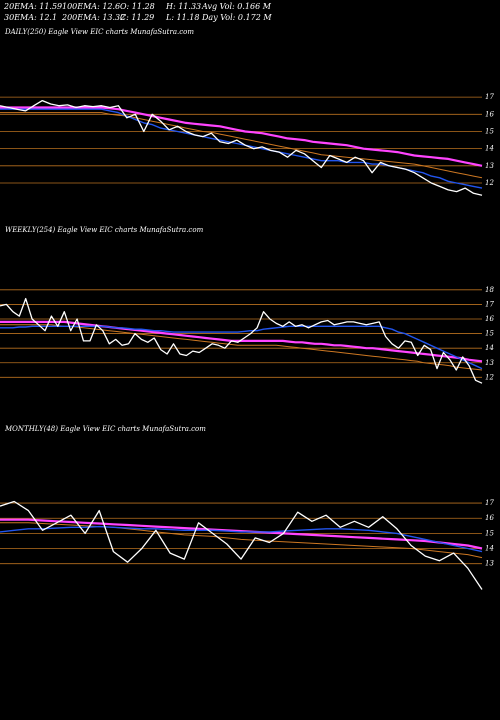 This screenshot has width=500, height=720. I want to click on low-stat: L: 11.18, so click(183, 17).